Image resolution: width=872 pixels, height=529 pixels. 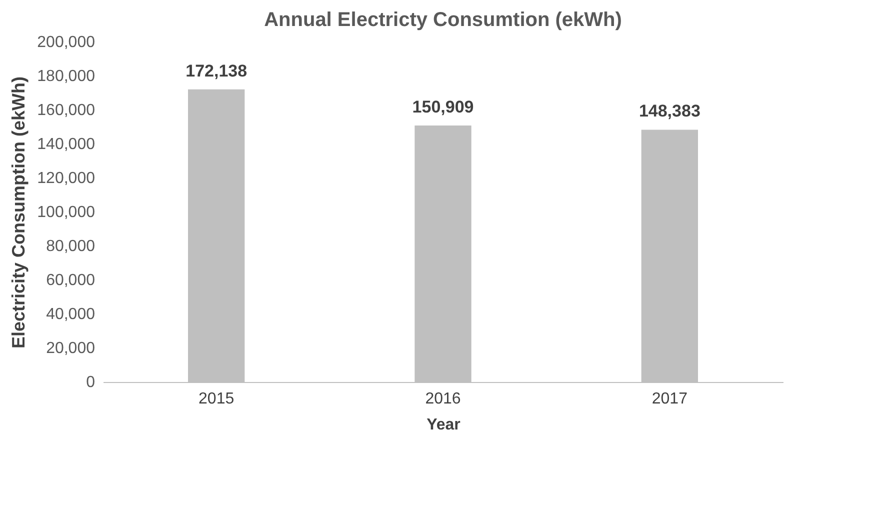 What do you see at coordinates (71, 348) in the screenshot?
I see `y-tick-label: 20,000` at bounding box center [71, 348].